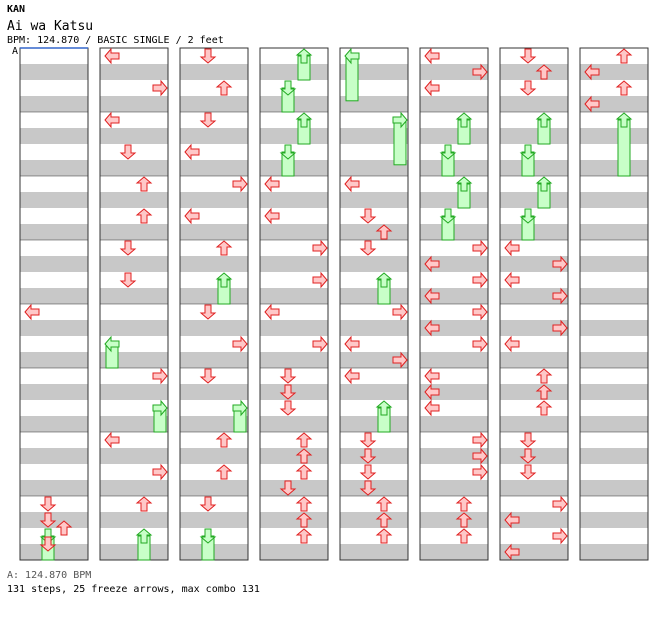 This screenshot has width=672, height=620. Describe the element at coordinates (115, 40) in the screenshot. I see `chart-info: BPM: 124.870 / BASIC SINGLE / 2 feet` at that location.